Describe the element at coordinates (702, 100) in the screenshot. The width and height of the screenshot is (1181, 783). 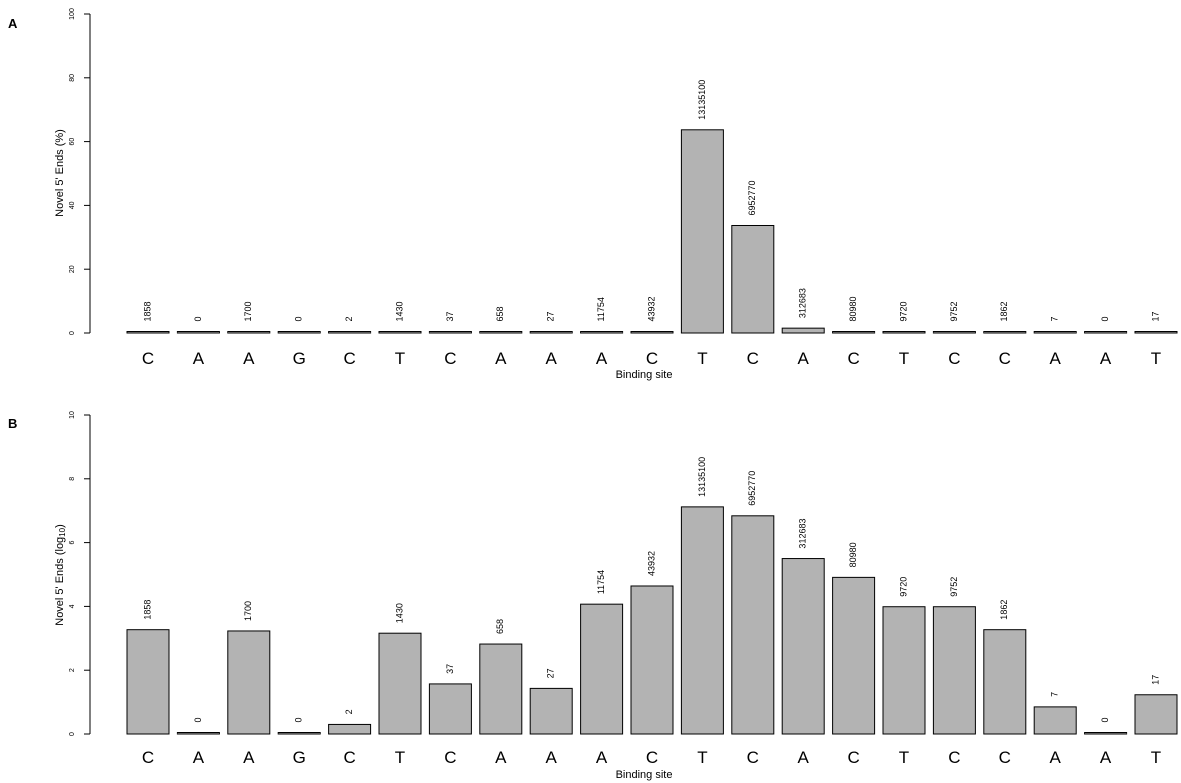
I see `count-label: 13135100` at that location.